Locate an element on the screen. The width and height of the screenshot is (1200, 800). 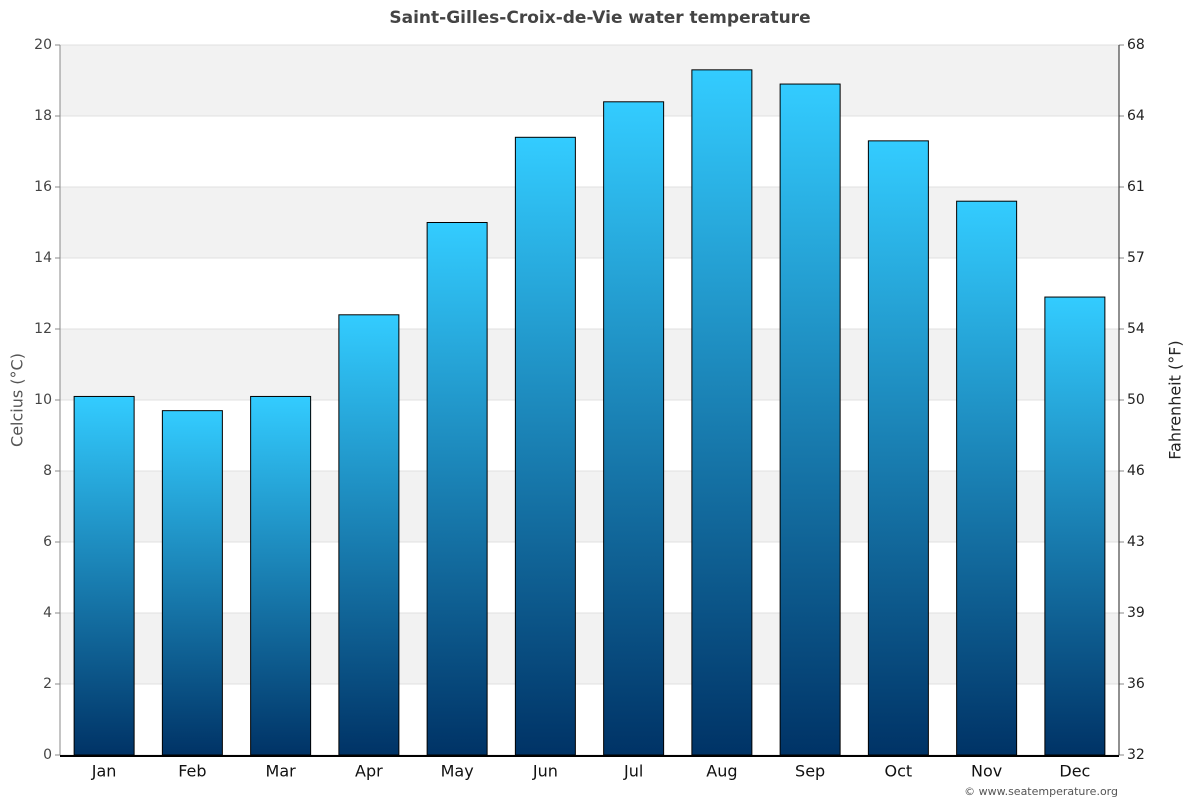
x-tick-label: Oct is located at coordinates (899, 771).